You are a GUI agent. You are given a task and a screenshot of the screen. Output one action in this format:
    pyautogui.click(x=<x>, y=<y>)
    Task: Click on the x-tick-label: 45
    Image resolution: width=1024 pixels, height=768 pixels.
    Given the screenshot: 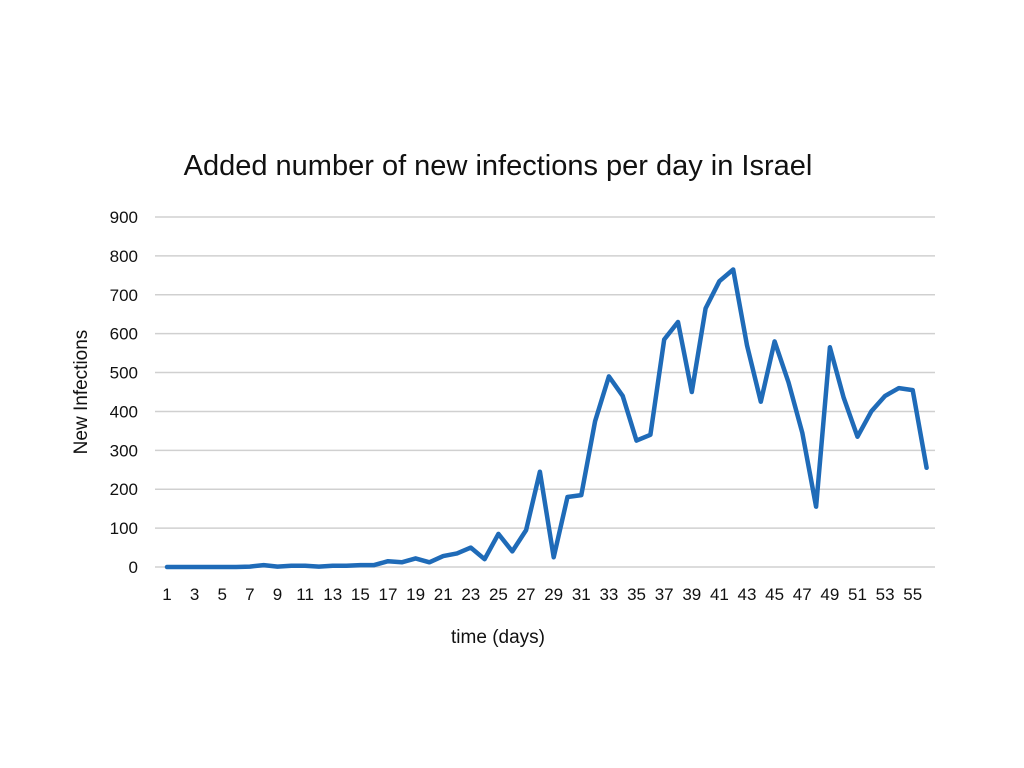 What is the action you would take?
    pyautogui.click(x=774, y=594)
    